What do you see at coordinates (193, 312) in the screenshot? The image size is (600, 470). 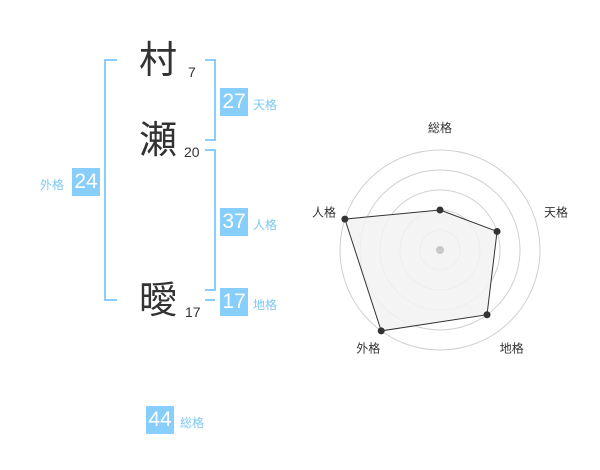 I see `stroke-count-3: 17` at bounding box center [193, 312].